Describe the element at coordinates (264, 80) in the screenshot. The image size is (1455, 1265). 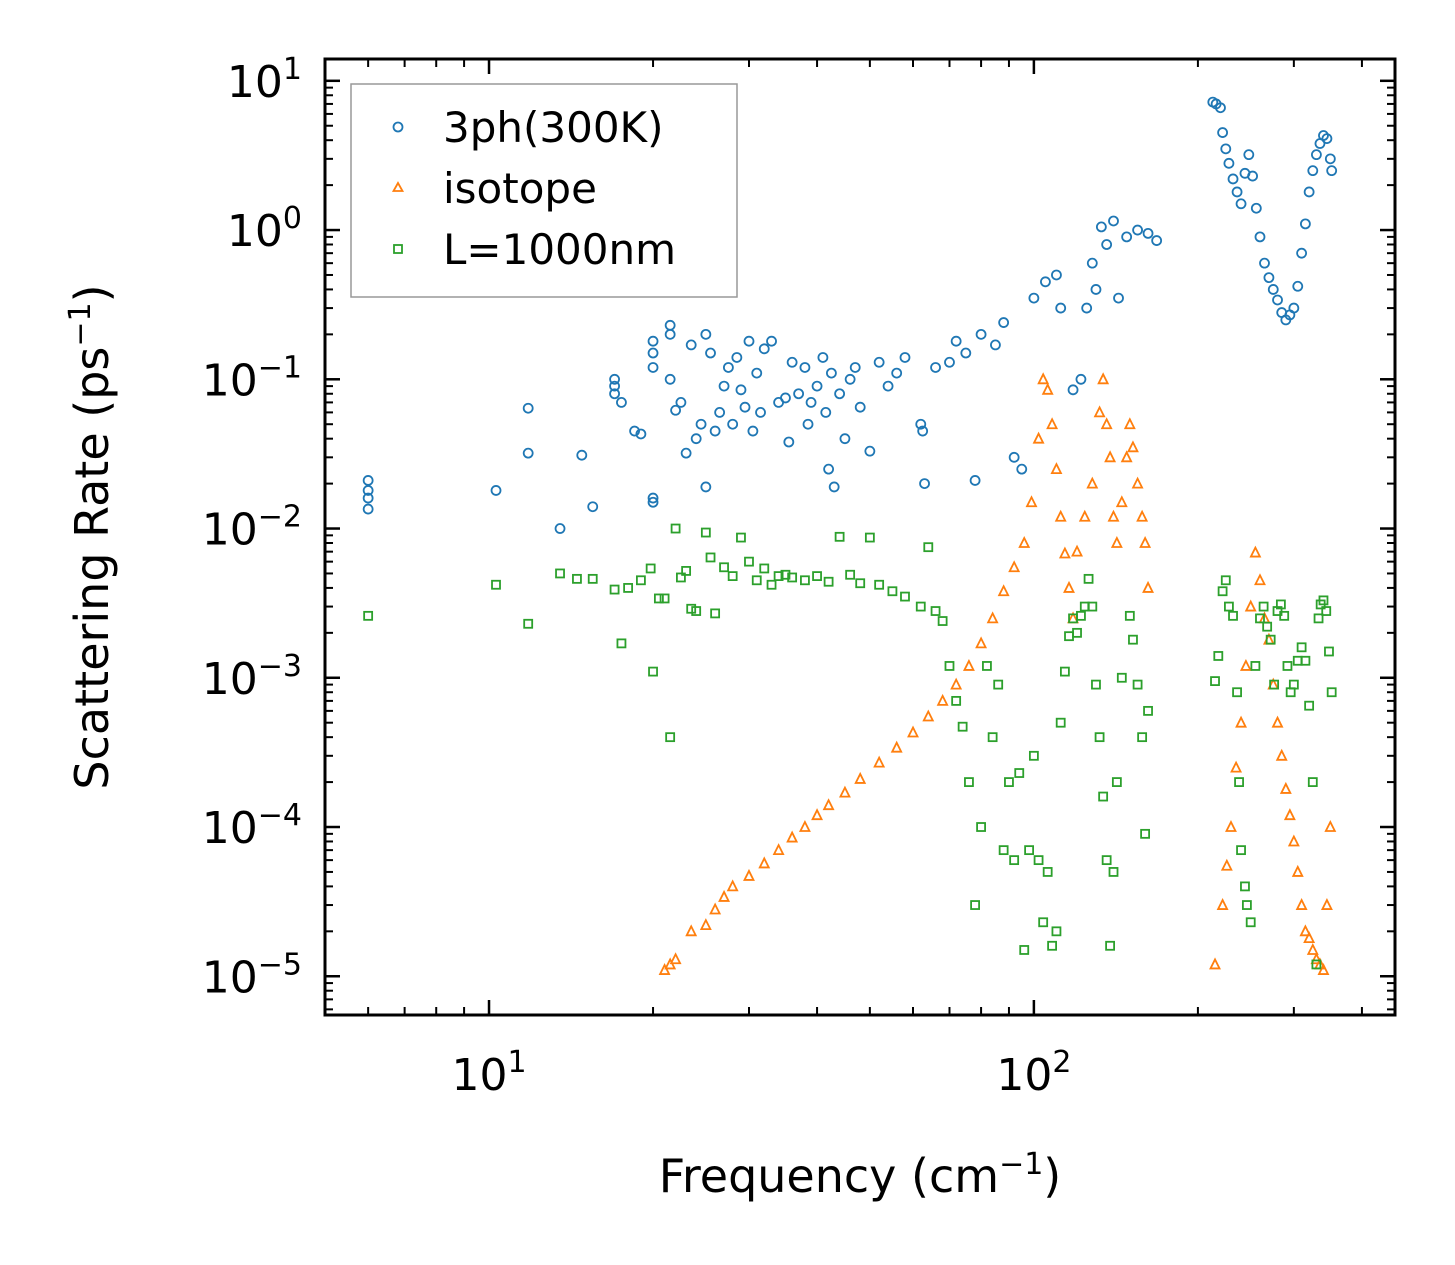
I see `y-tick-label: 101` at that location.